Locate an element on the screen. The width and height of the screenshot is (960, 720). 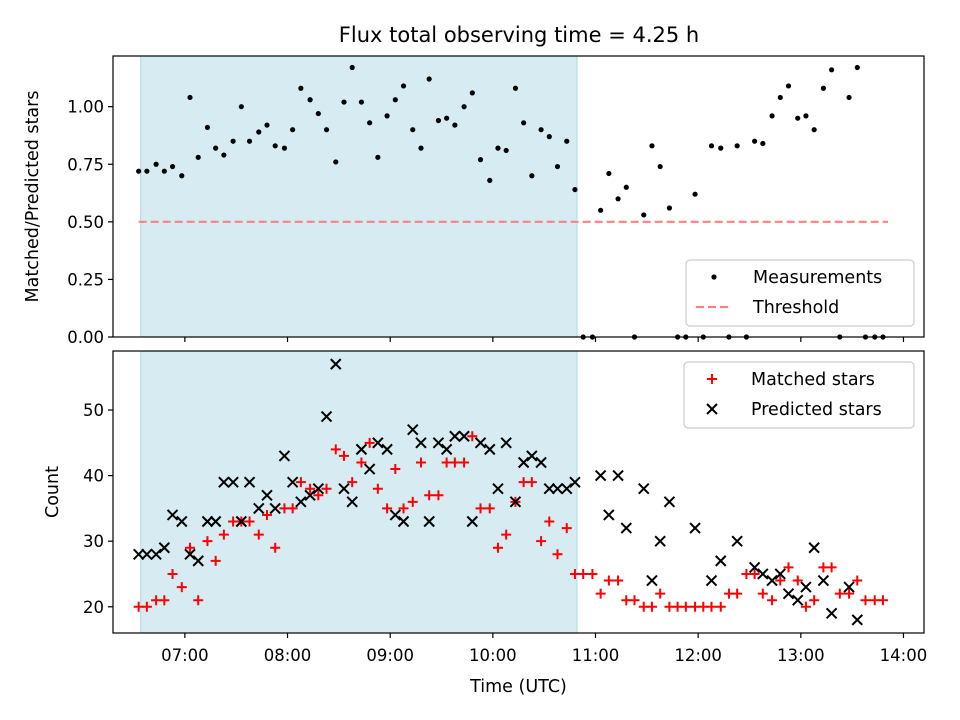
x-tick-label: 11:00 is located at coordinates (596, 655).